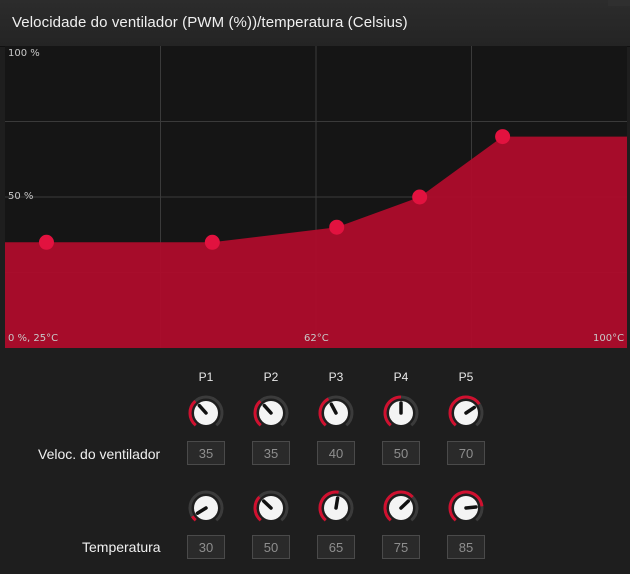 The height and width of the screenshot is (574, 630). What do you see at coordinates (271, 547) in the screenshot?
I see `temperature-value-p2: 50` at bounding box center [271, 547].